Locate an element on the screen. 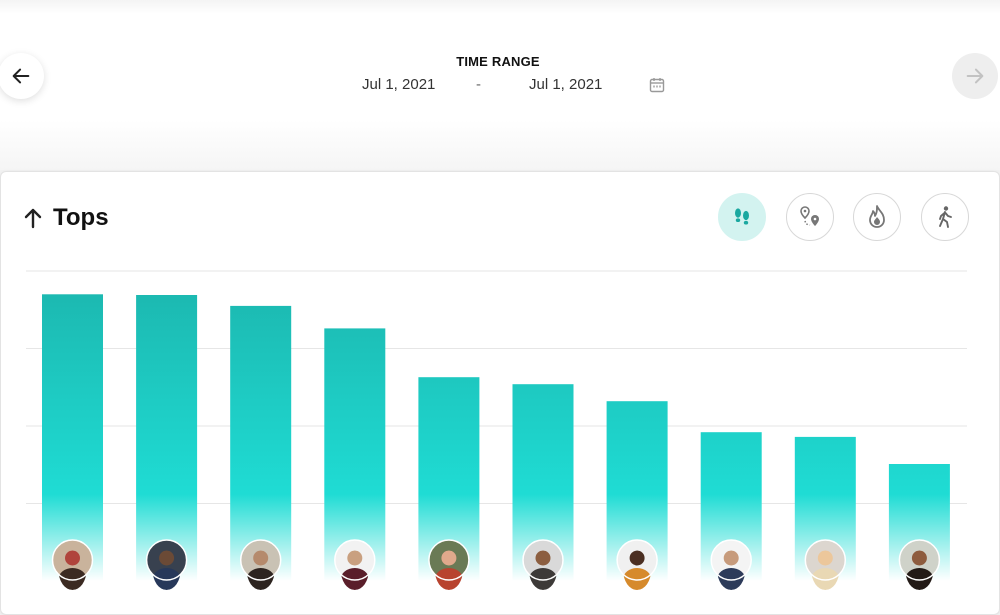 Image resolution: width=1000 pixels, height=615 pixels. previous-period-button is located at coordinates (22, 76).